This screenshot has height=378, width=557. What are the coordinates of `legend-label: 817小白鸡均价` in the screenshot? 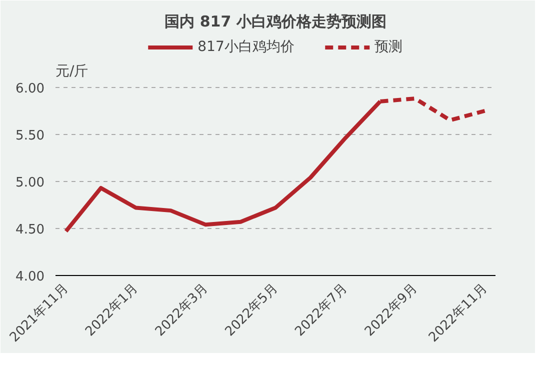 It's located at (246, 47).